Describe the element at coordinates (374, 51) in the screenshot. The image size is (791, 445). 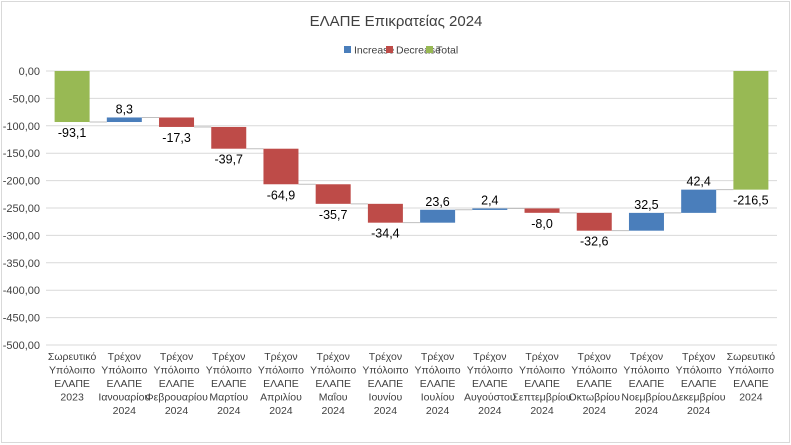
I see `legend-label-increase: Increase` at that location.